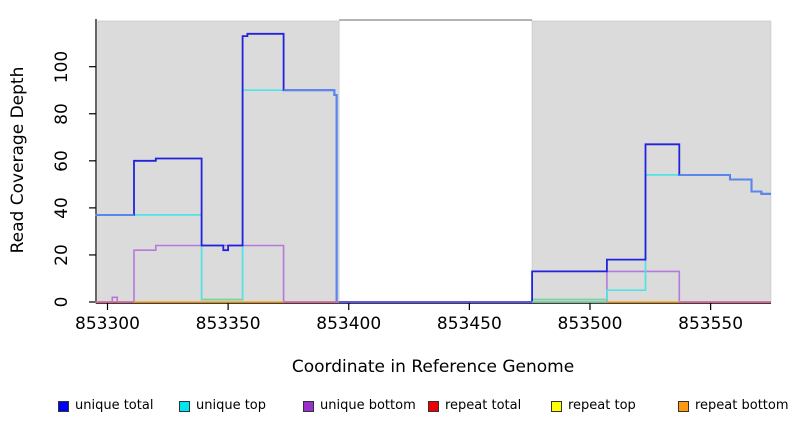 This screenshot has width=792, height=432. I want to click on y-tick-label: 20, so click(62, 255).